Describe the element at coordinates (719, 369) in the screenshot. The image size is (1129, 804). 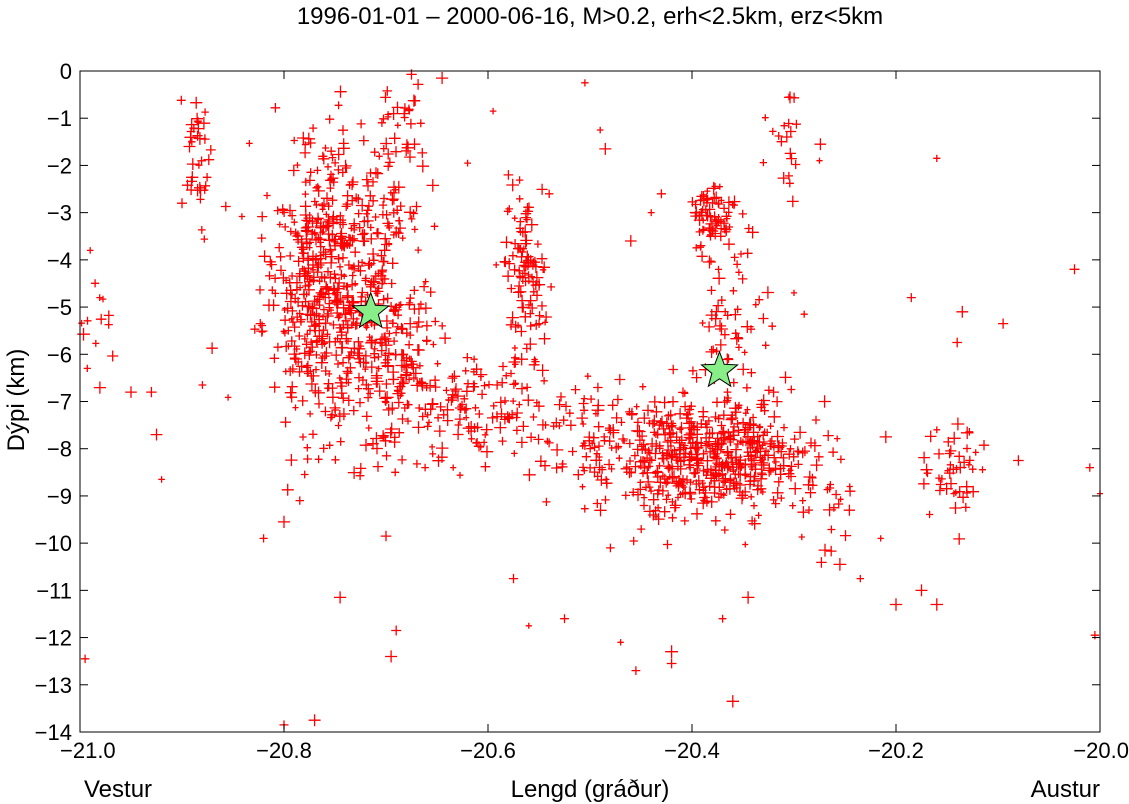
I see `main-shock-star` at that location.